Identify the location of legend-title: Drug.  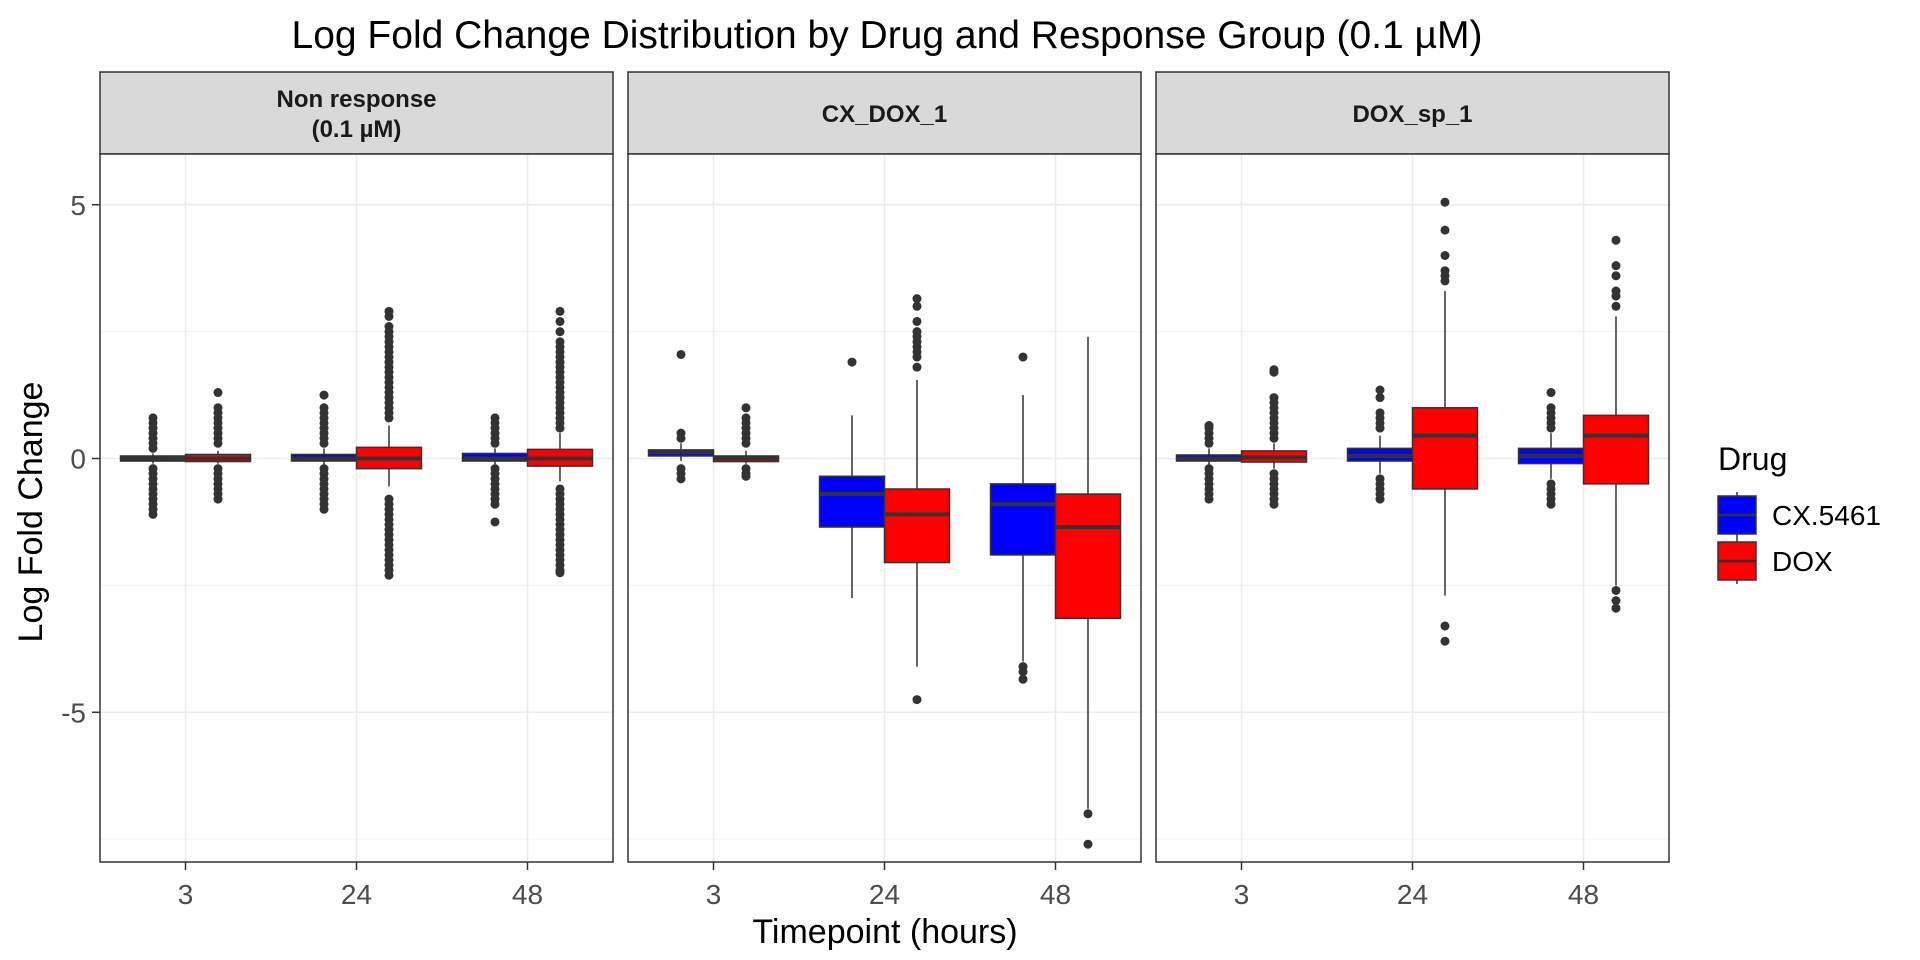
(1752, 459).